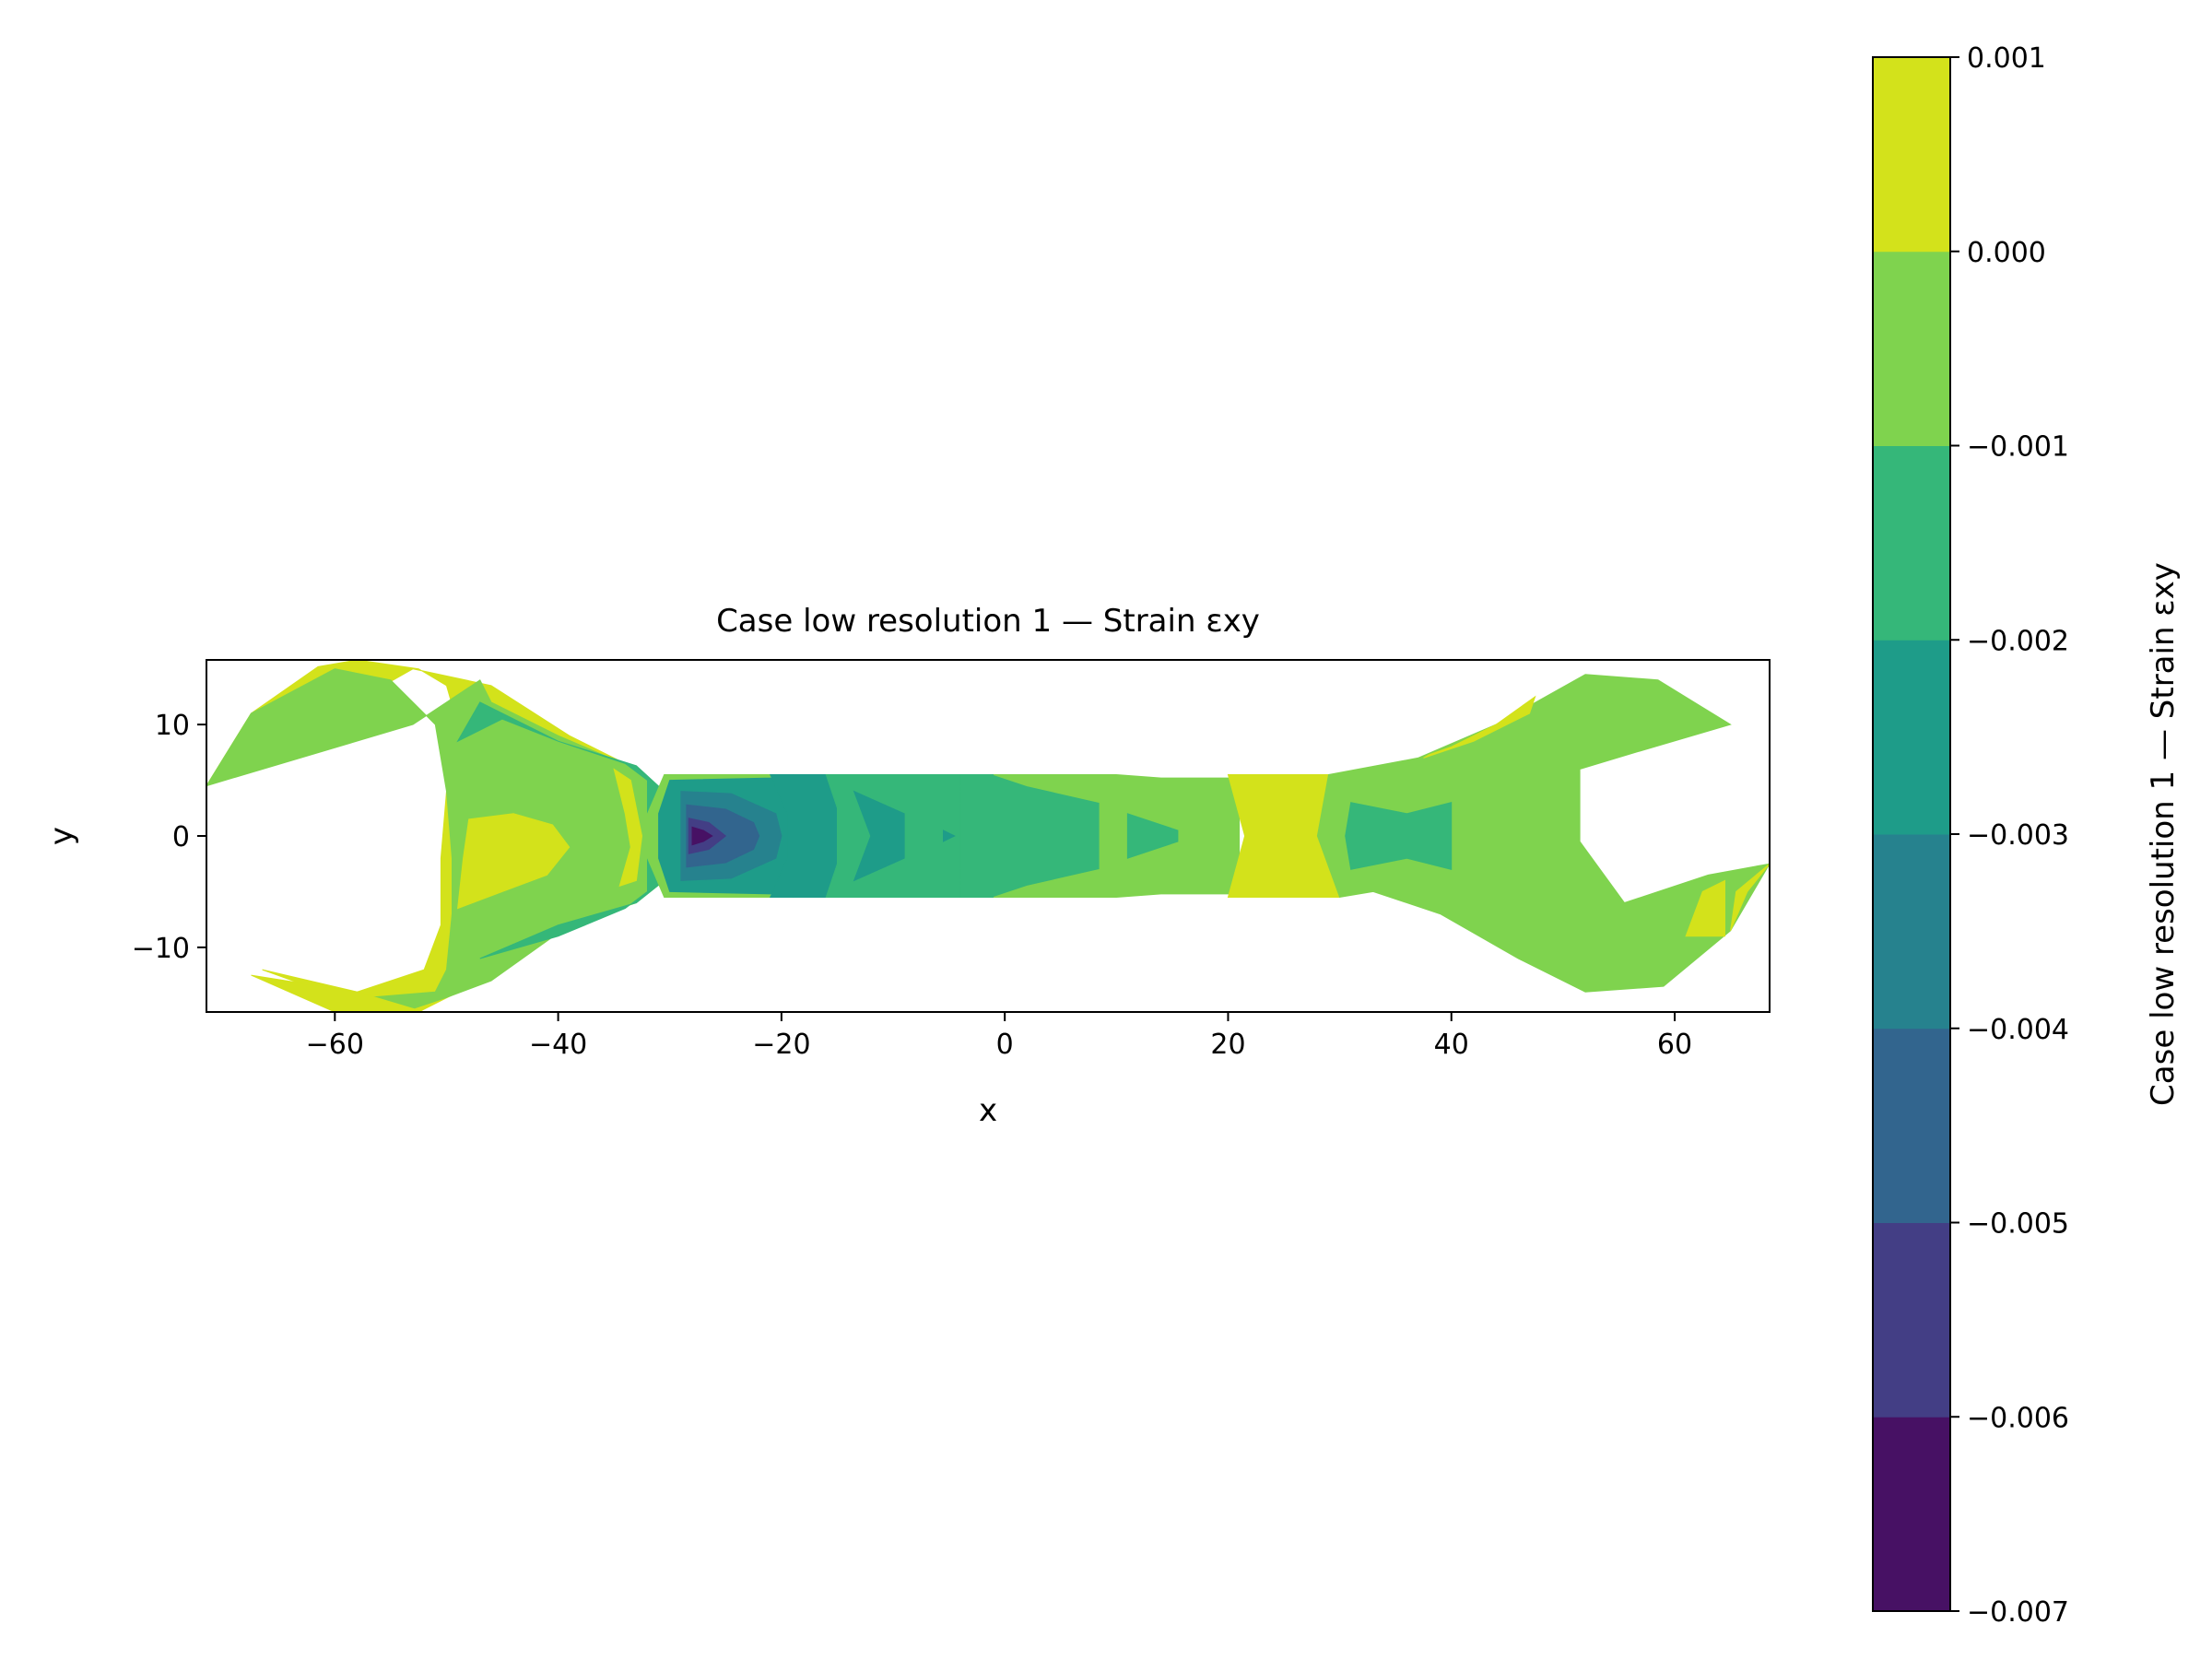  I want to click on colorbar-frame, so click(1911, 834).